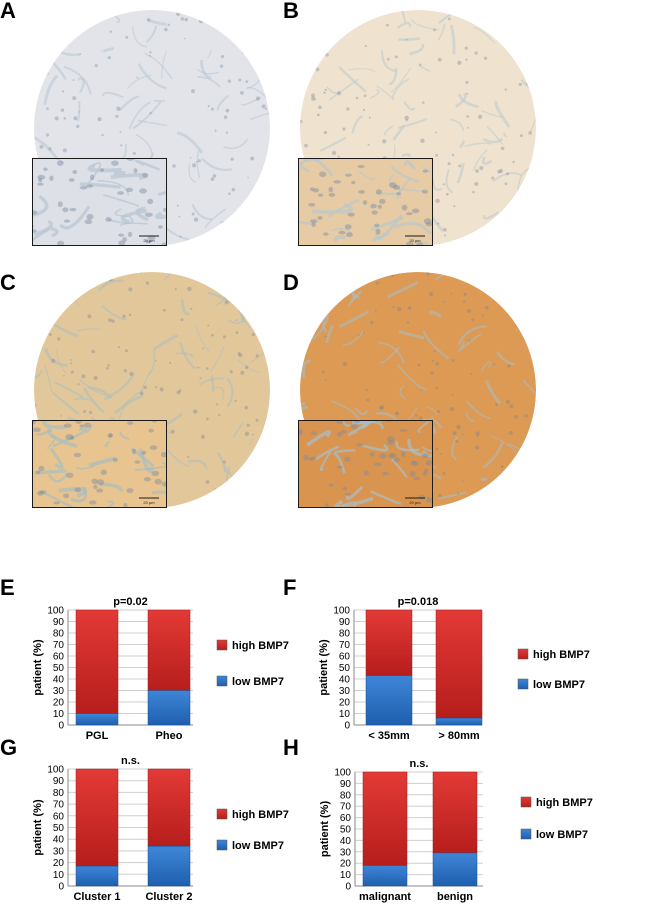 This screenshot has width=650, height=919. Describe the element at coordinates (8, 11) in the screenshot. I see `panel-label-a: A` at that location.